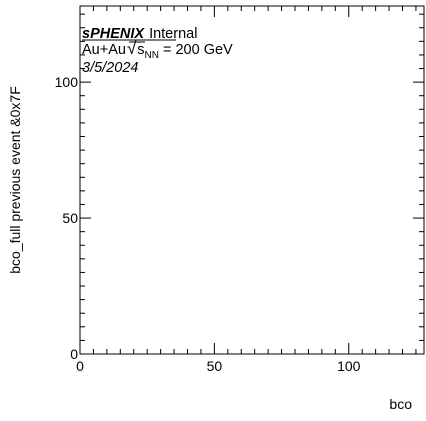 Image resolution: width=426 pixels, height=421 pixels. What do you see at coordinates (400, 404) in the screenshot?
I see `x-axis-label: bco` at bounding box center [400, 404].